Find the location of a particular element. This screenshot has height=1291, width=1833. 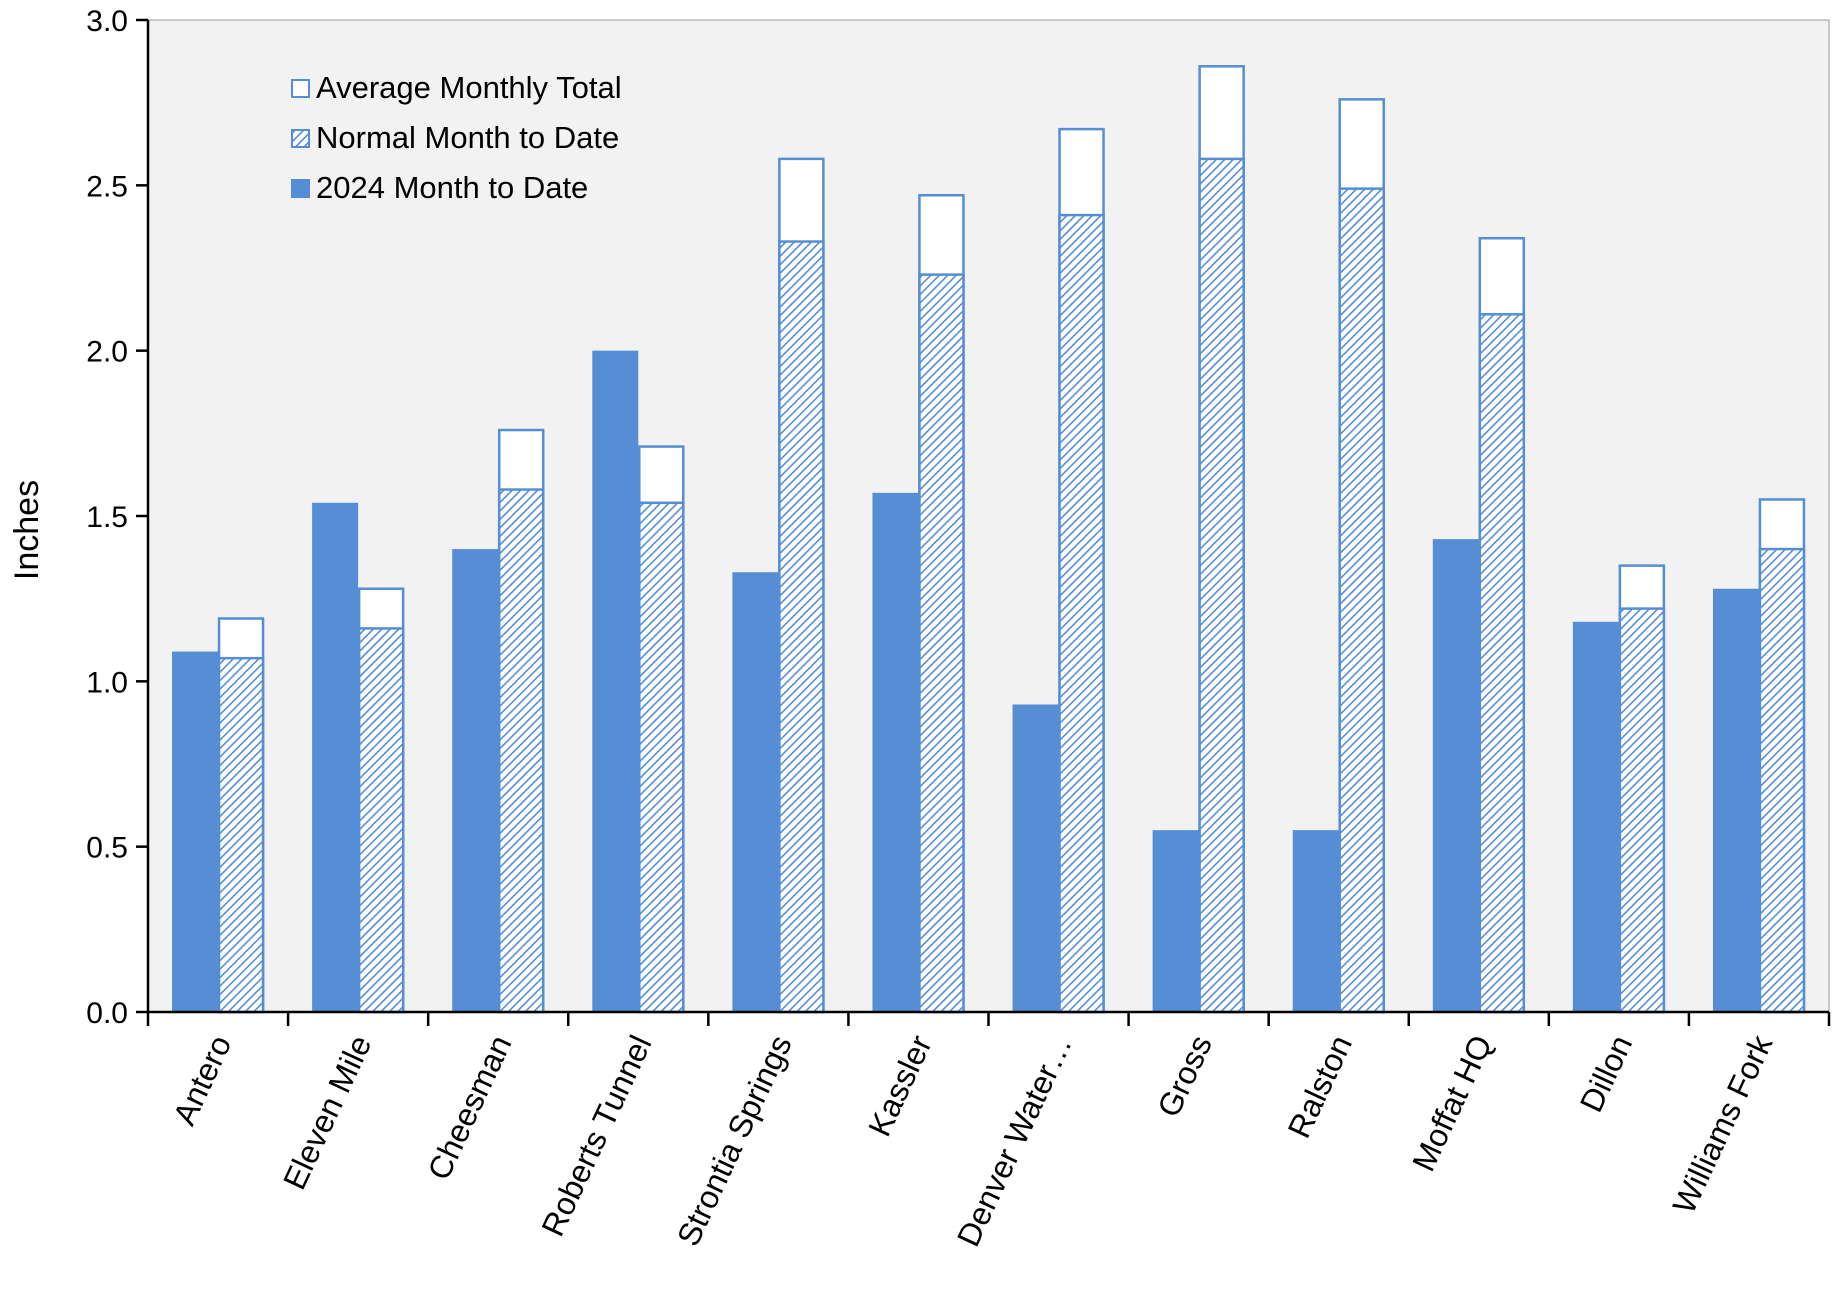

y-tick-label-0: 0.0 is located at coordinates (107, 1013).